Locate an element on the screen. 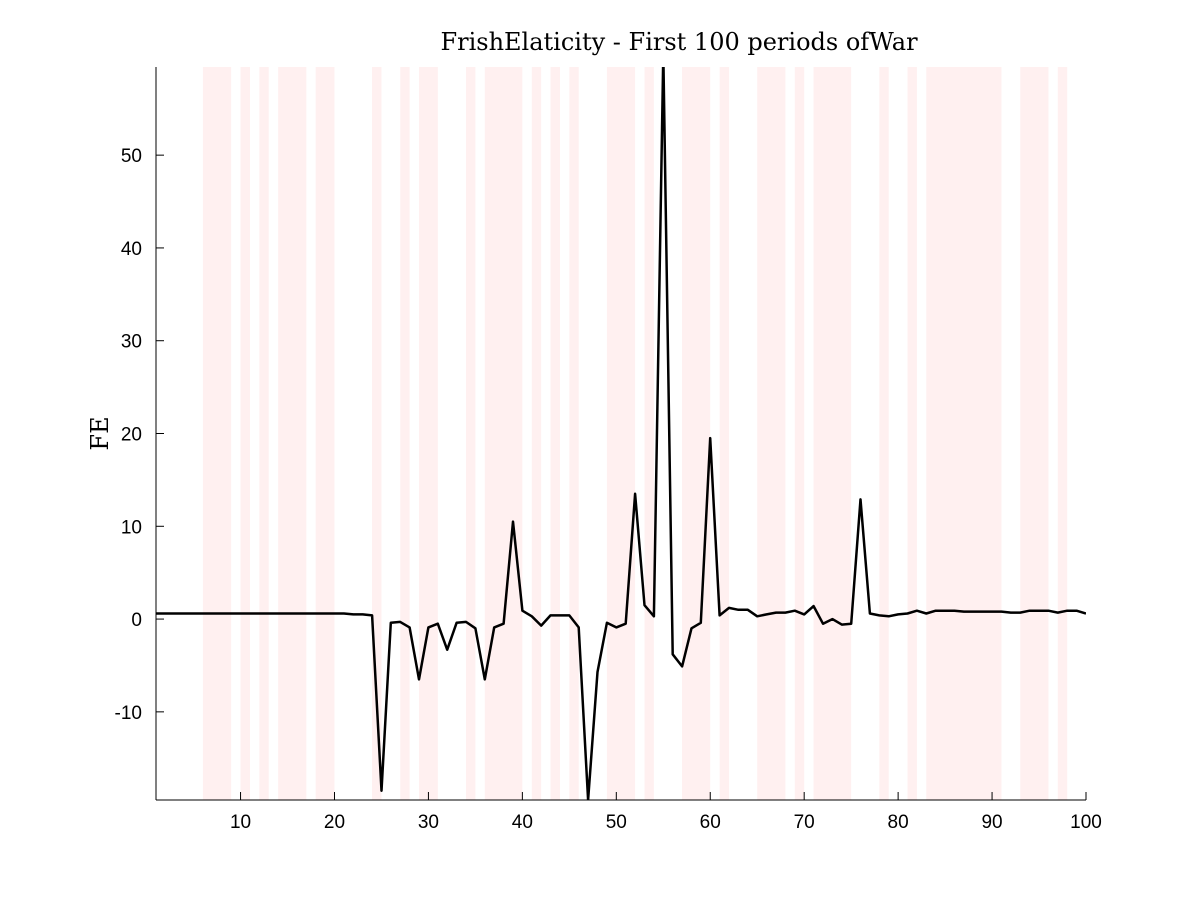  x-tick-label-90: 90 is located at coordinates (991, 822).